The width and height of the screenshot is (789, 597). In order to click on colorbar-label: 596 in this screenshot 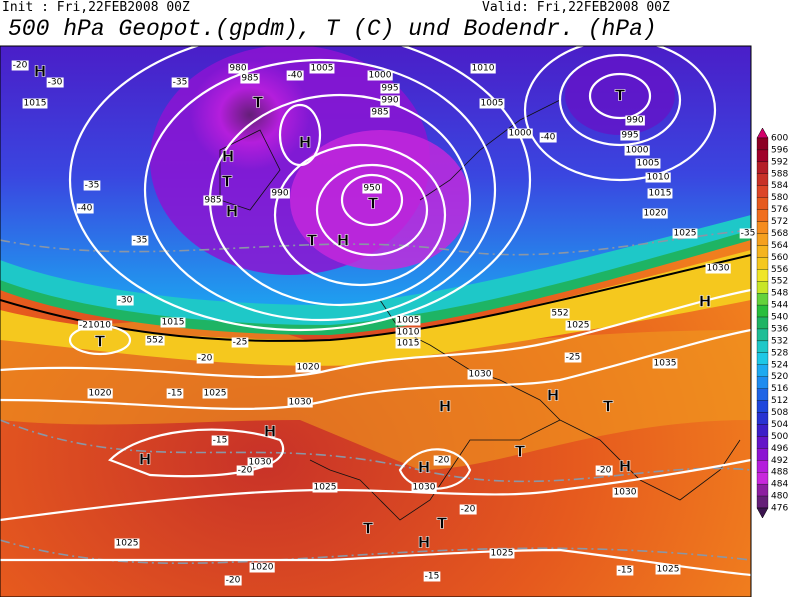, I will do `click(779, 150)`.